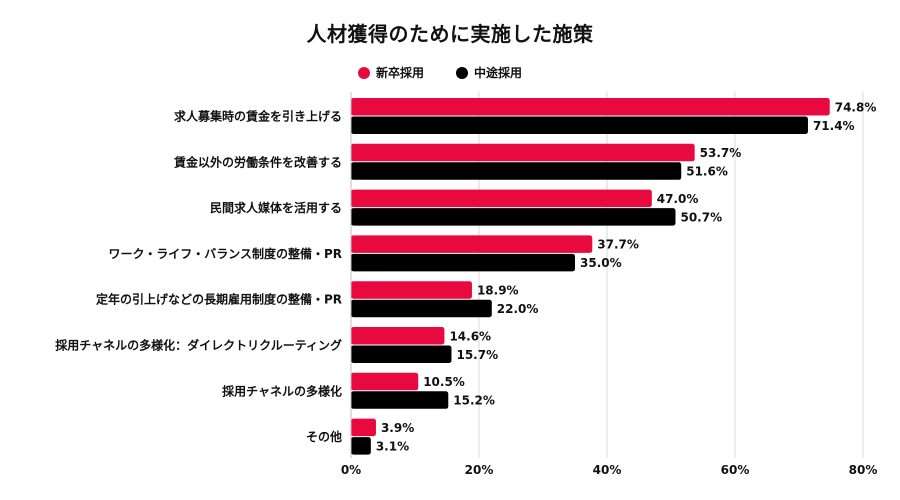 The height and width of the screenshot is (500, 900). I want to click on value-label: 74.8%, so click(856, 107).